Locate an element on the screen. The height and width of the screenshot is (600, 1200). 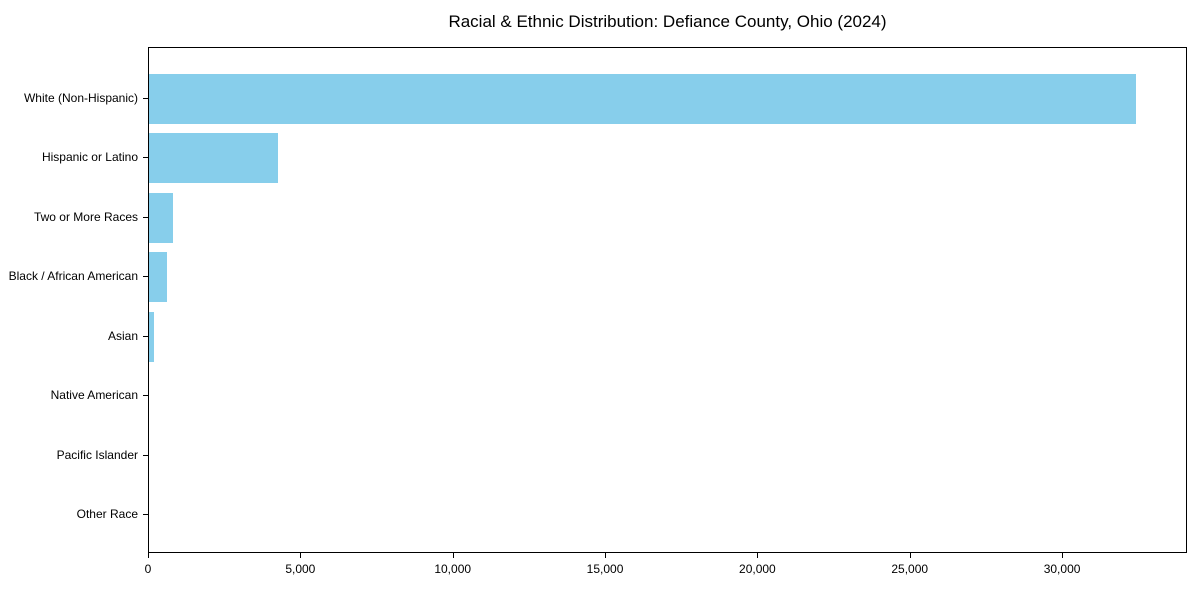
y-tick-label: Hispanic or Latino is located at coordinates (89, 157).